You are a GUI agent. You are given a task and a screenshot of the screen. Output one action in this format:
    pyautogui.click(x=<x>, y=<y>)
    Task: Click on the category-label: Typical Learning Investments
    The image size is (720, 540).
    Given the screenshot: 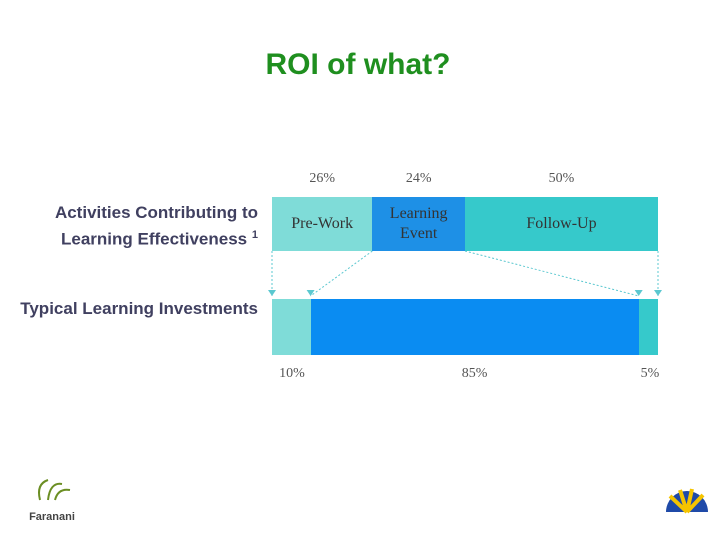 What is the action you would take?
    pyautogui.click(x=134, y=308)
    